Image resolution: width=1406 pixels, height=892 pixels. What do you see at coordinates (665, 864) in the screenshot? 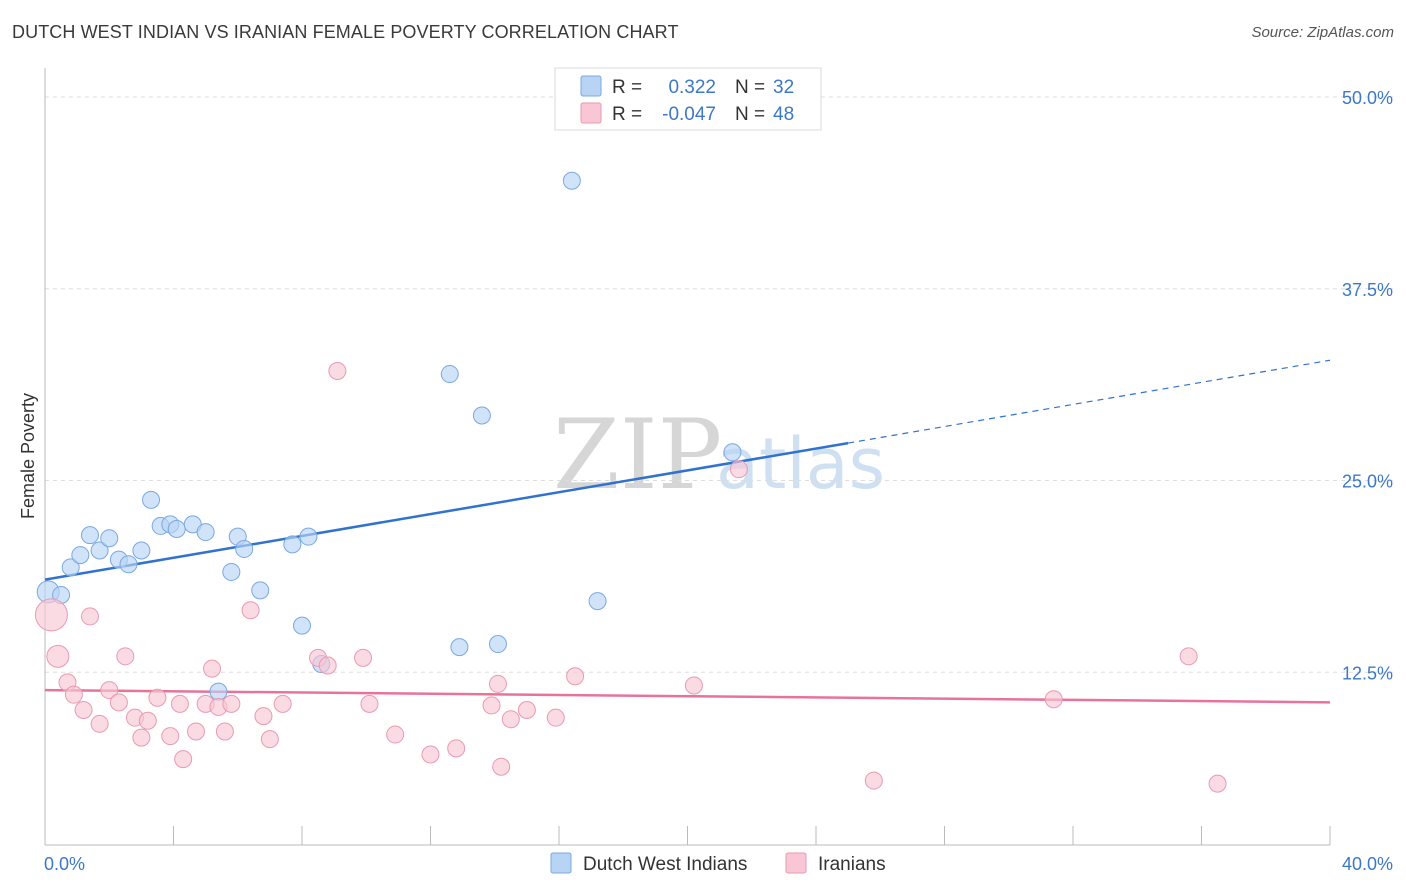
I see `bottom-legend-label: Dutch West Indians` at bounding box center [665, 864].